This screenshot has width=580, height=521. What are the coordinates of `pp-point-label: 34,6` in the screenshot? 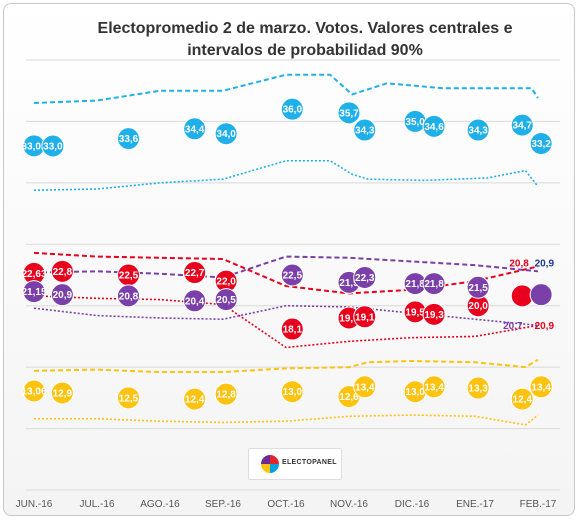 It's located at (434, 127).